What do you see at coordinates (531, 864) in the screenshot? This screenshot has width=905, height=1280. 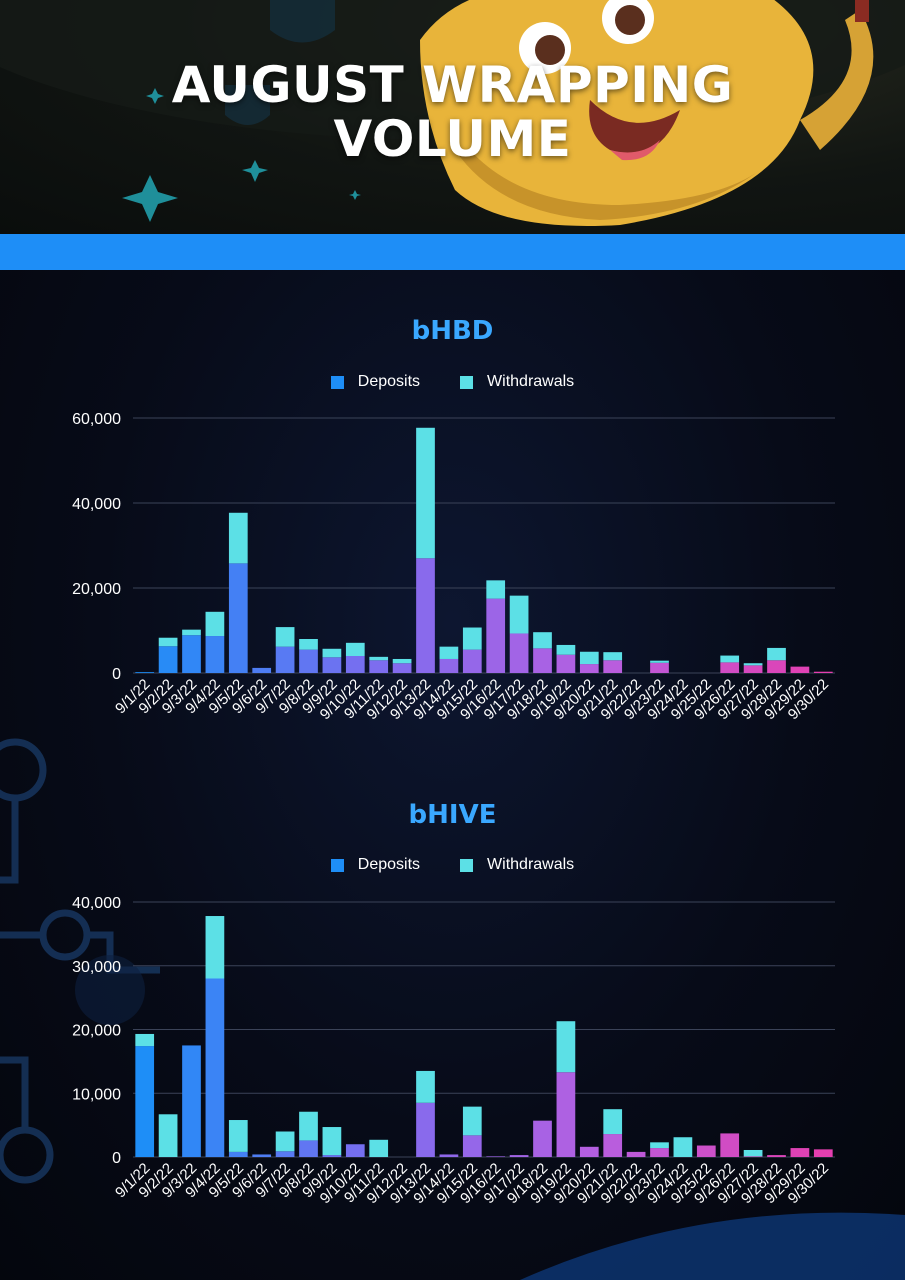 I see `bhive-legend-withdrawals-label: Withdrawals` at bounding box center [531, 864].